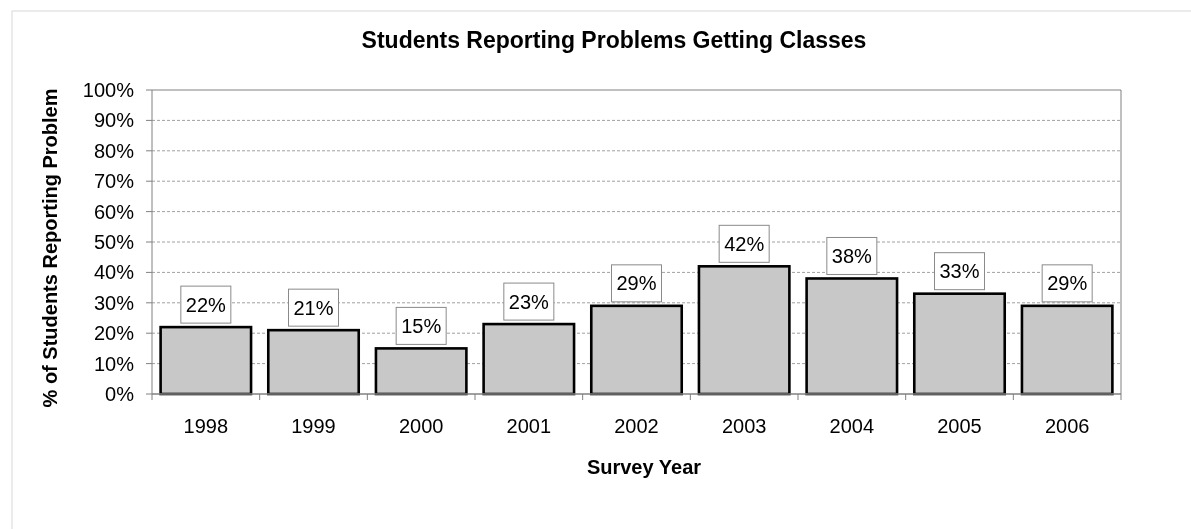 Image resolution: width=1191 pixels, height=529 pixels. What do you see at coordinates (114, 181) in the screenshot?
I see `y-tick-label: 70%` at bounding box center [114, 181].